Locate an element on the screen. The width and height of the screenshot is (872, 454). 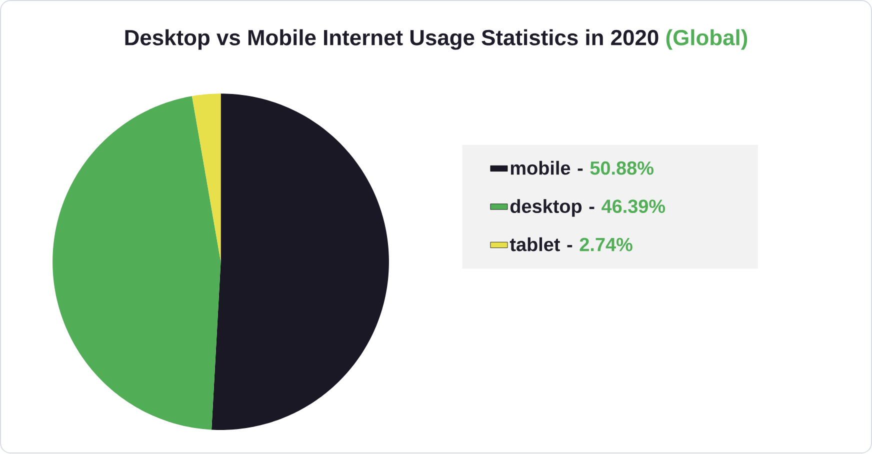
chart-subtitle: (Global) is located at coordinates (707, 40).